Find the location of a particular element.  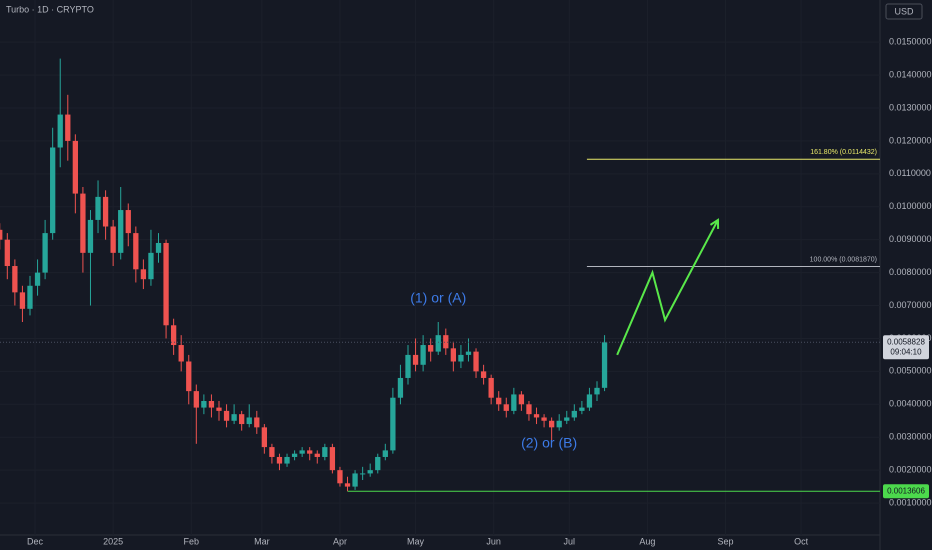

y-tick-label: 0.0090000 is located at coordinates (910, 239).